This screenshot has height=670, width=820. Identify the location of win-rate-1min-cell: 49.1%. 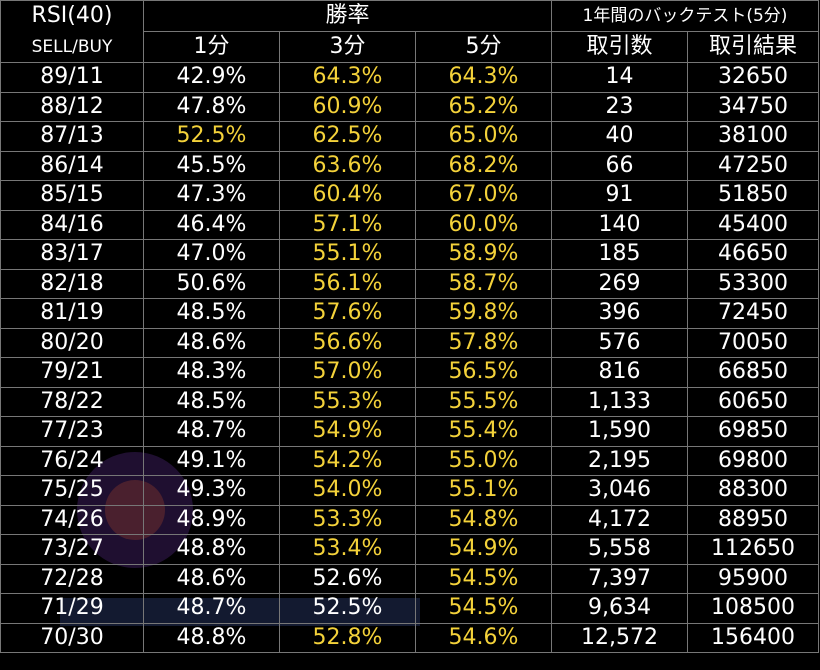
(211, 460).